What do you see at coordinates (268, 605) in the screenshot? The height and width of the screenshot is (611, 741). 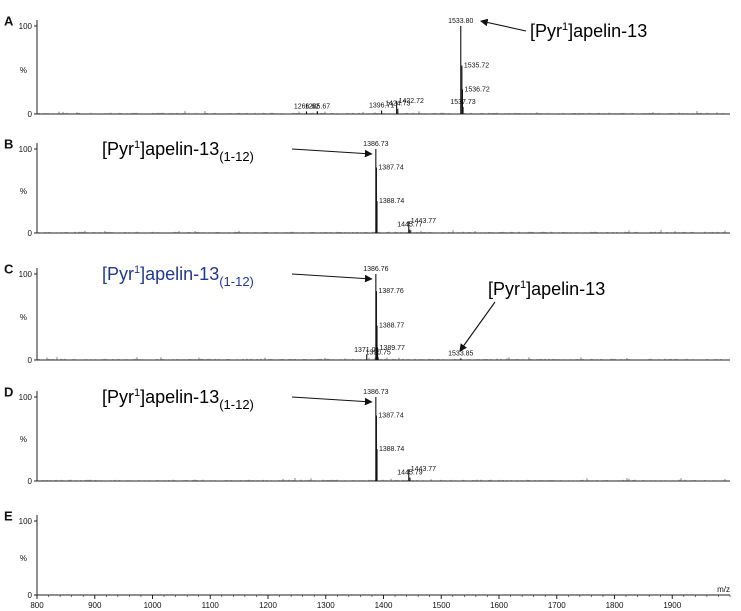 I see `x-tick-label-1200: 1200` at bounding box center [268, 605].